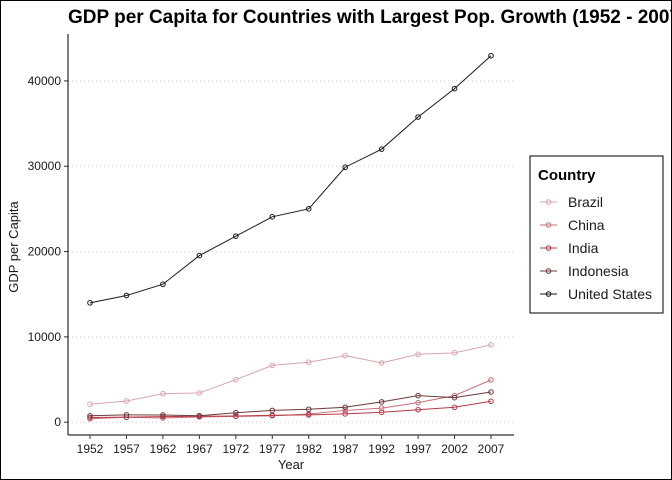 This screenshot has height=480, width=672. Describe the element at coordinates (199, 449) in the screenshot. I see `x-tick-label: 1967` at that location.